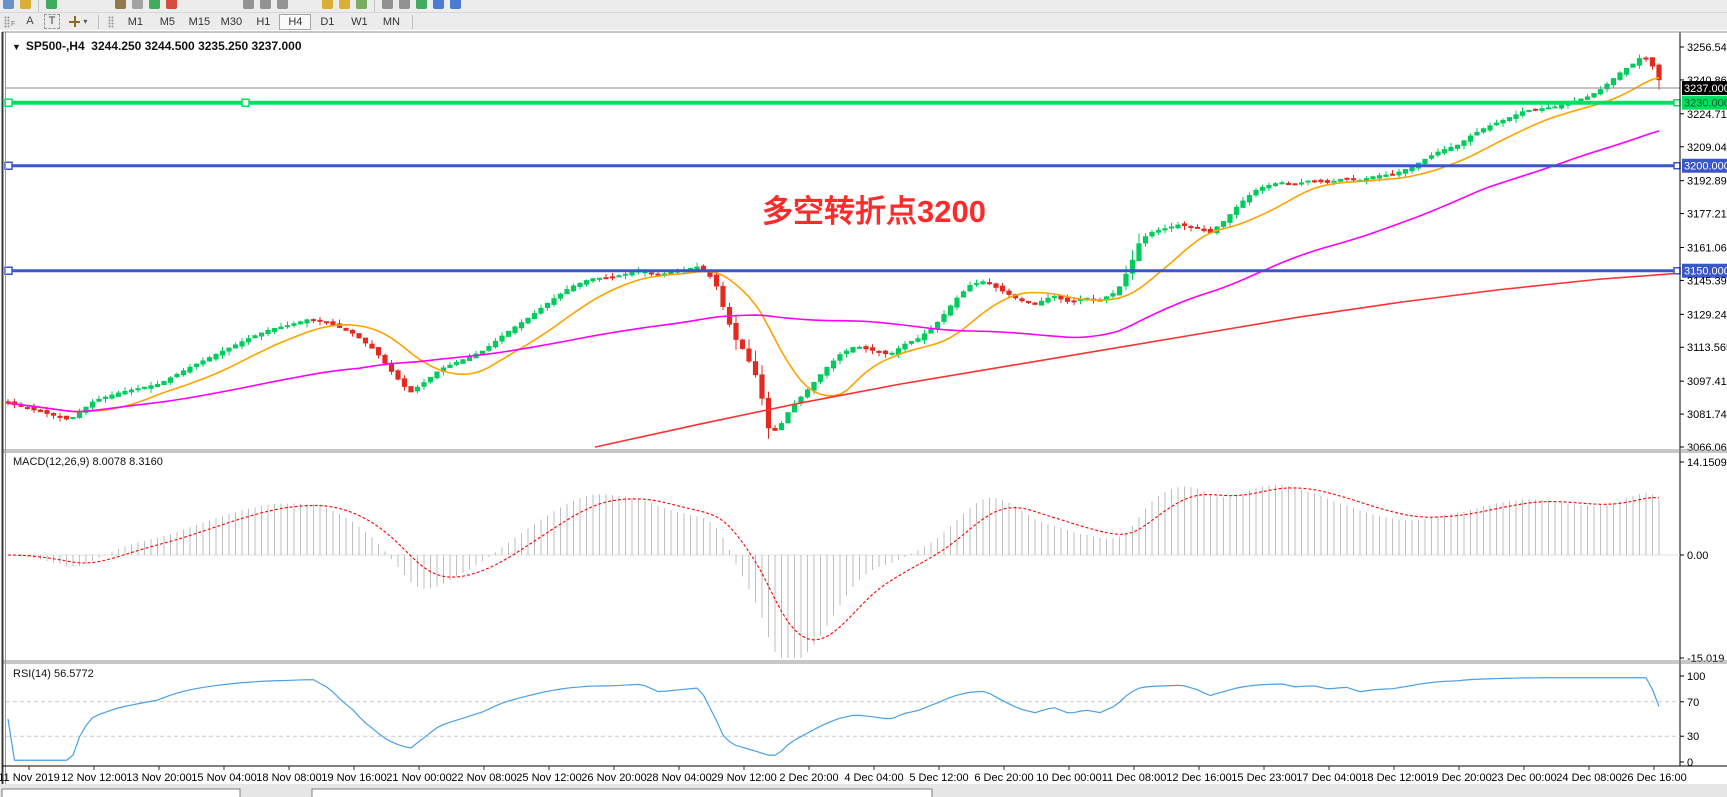  What do you see at coordinates (51, 4) in the screenshot?
I see `new-order-icon` at bounding box center [51, 4].